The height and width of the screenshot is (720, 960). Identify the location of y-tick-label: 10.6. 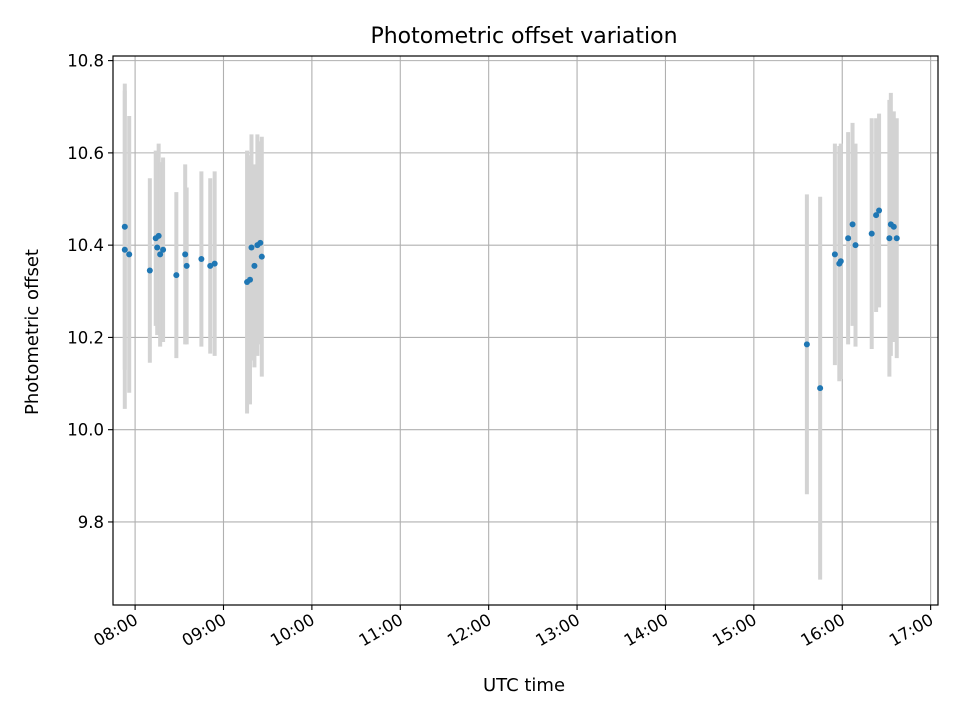
(85, 153).